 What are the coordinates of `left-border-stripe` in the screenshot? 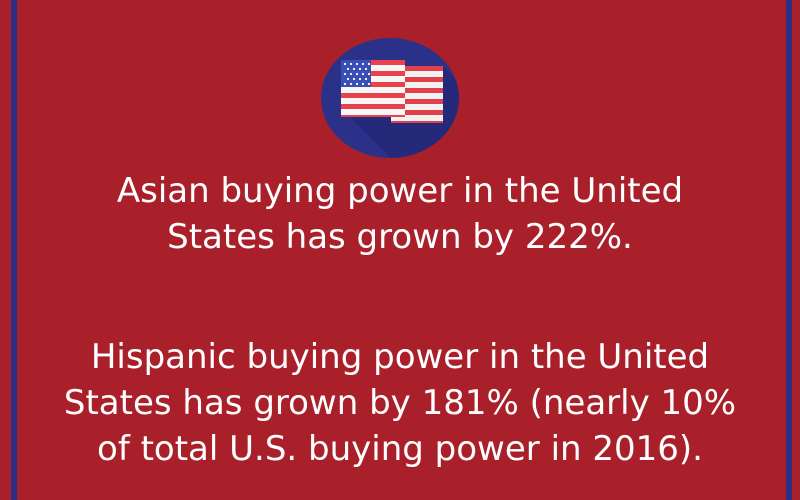 It's located at (8, 250).